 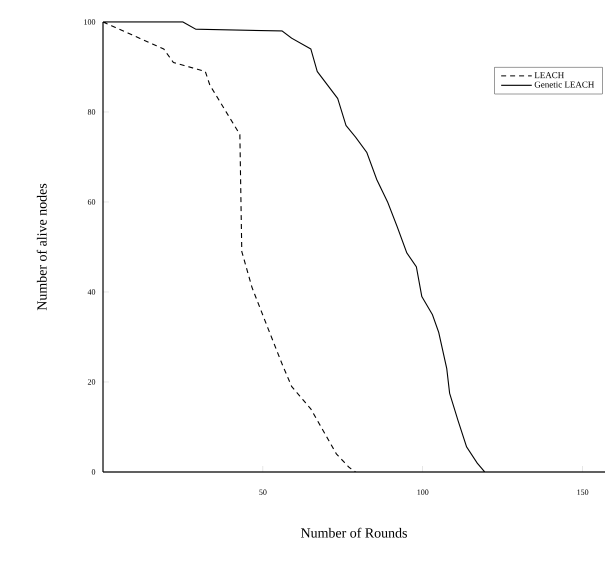 I want to click on legend-label: LEACH, so click(x=549, y=75).